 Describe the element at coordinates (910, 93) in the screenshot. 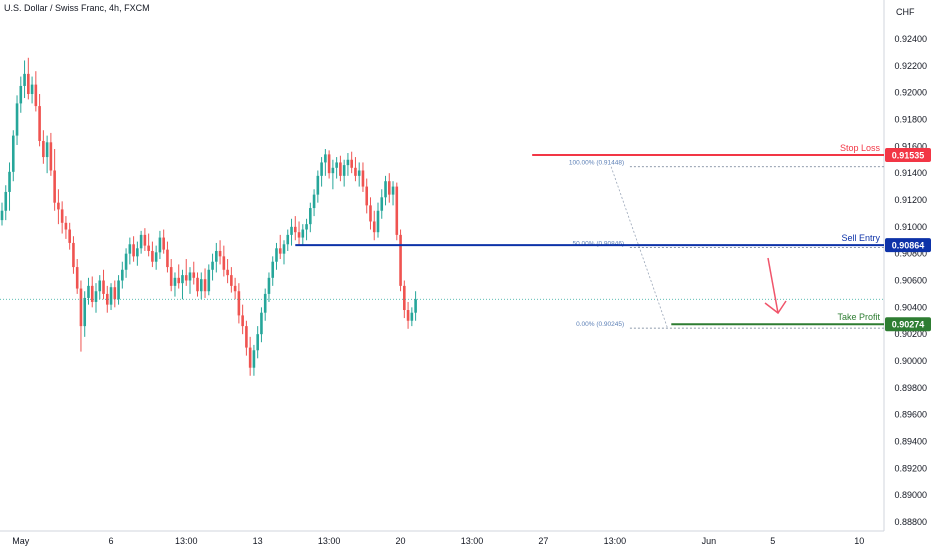

I see `y-tick-label: 0.92000` at that location.